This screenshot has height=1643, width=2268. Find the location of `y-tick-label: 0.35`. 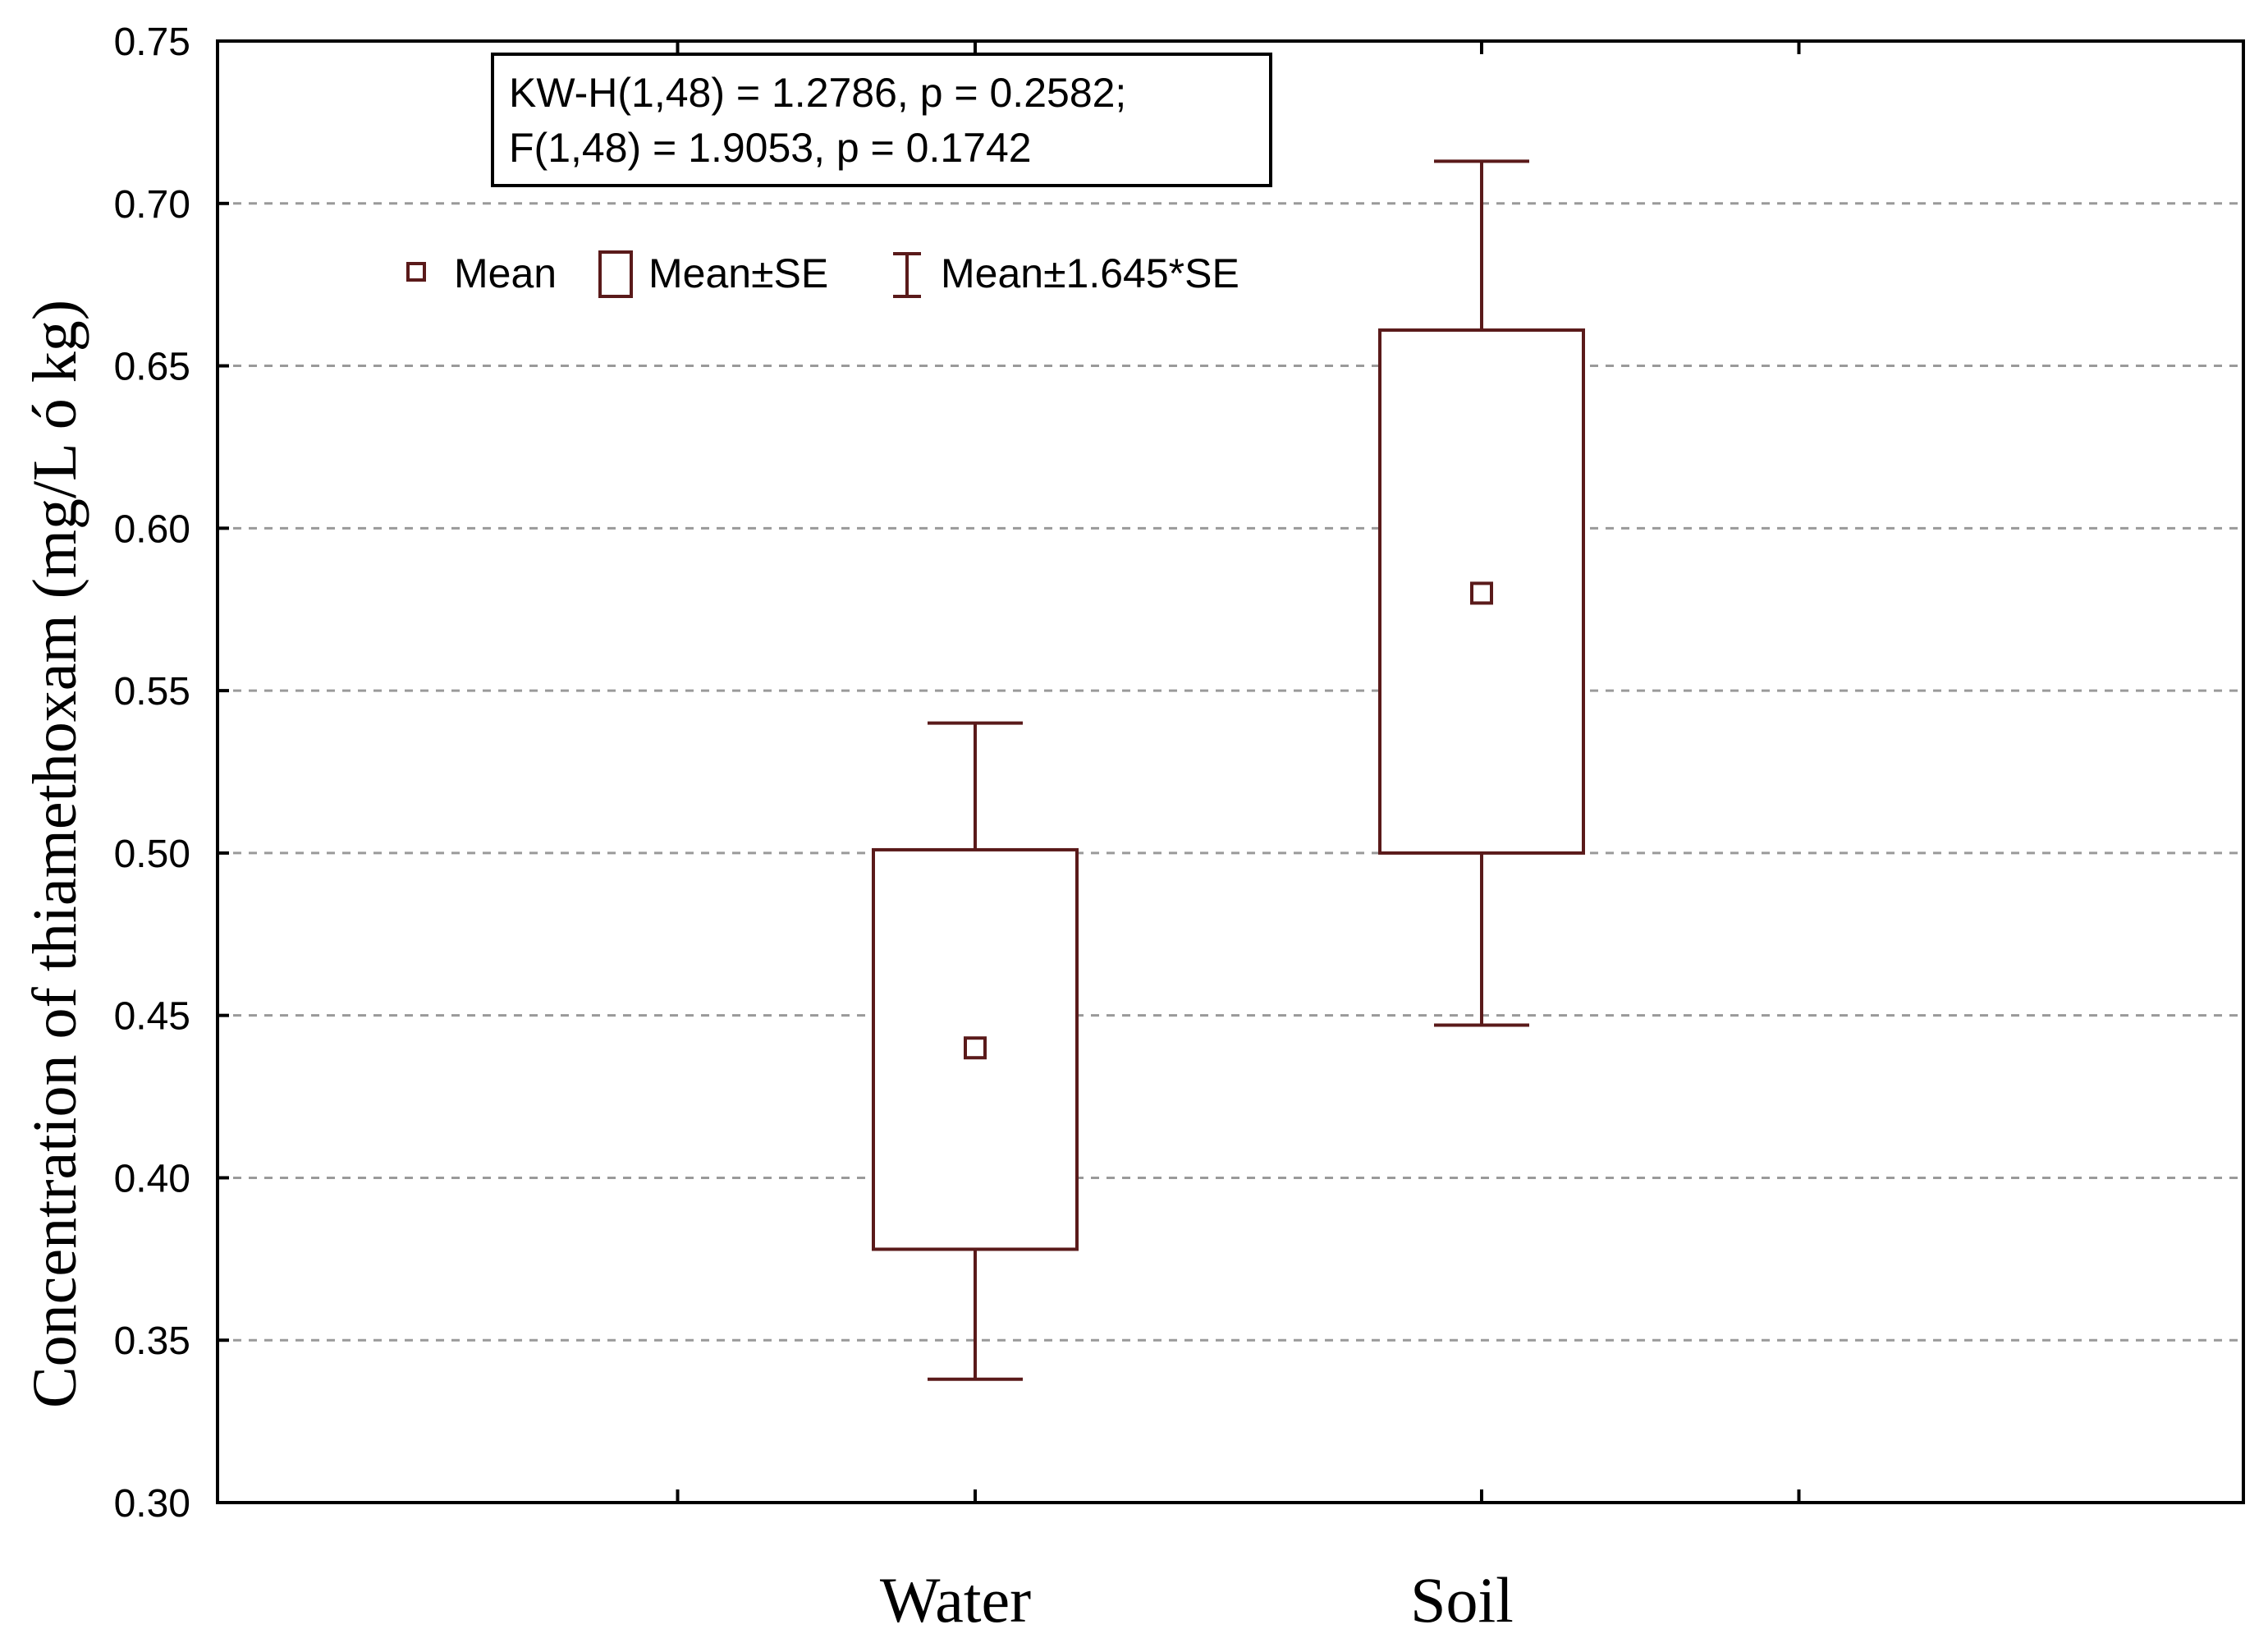

y-tick-label: 0.35 is located at coordinates (152, 1341).